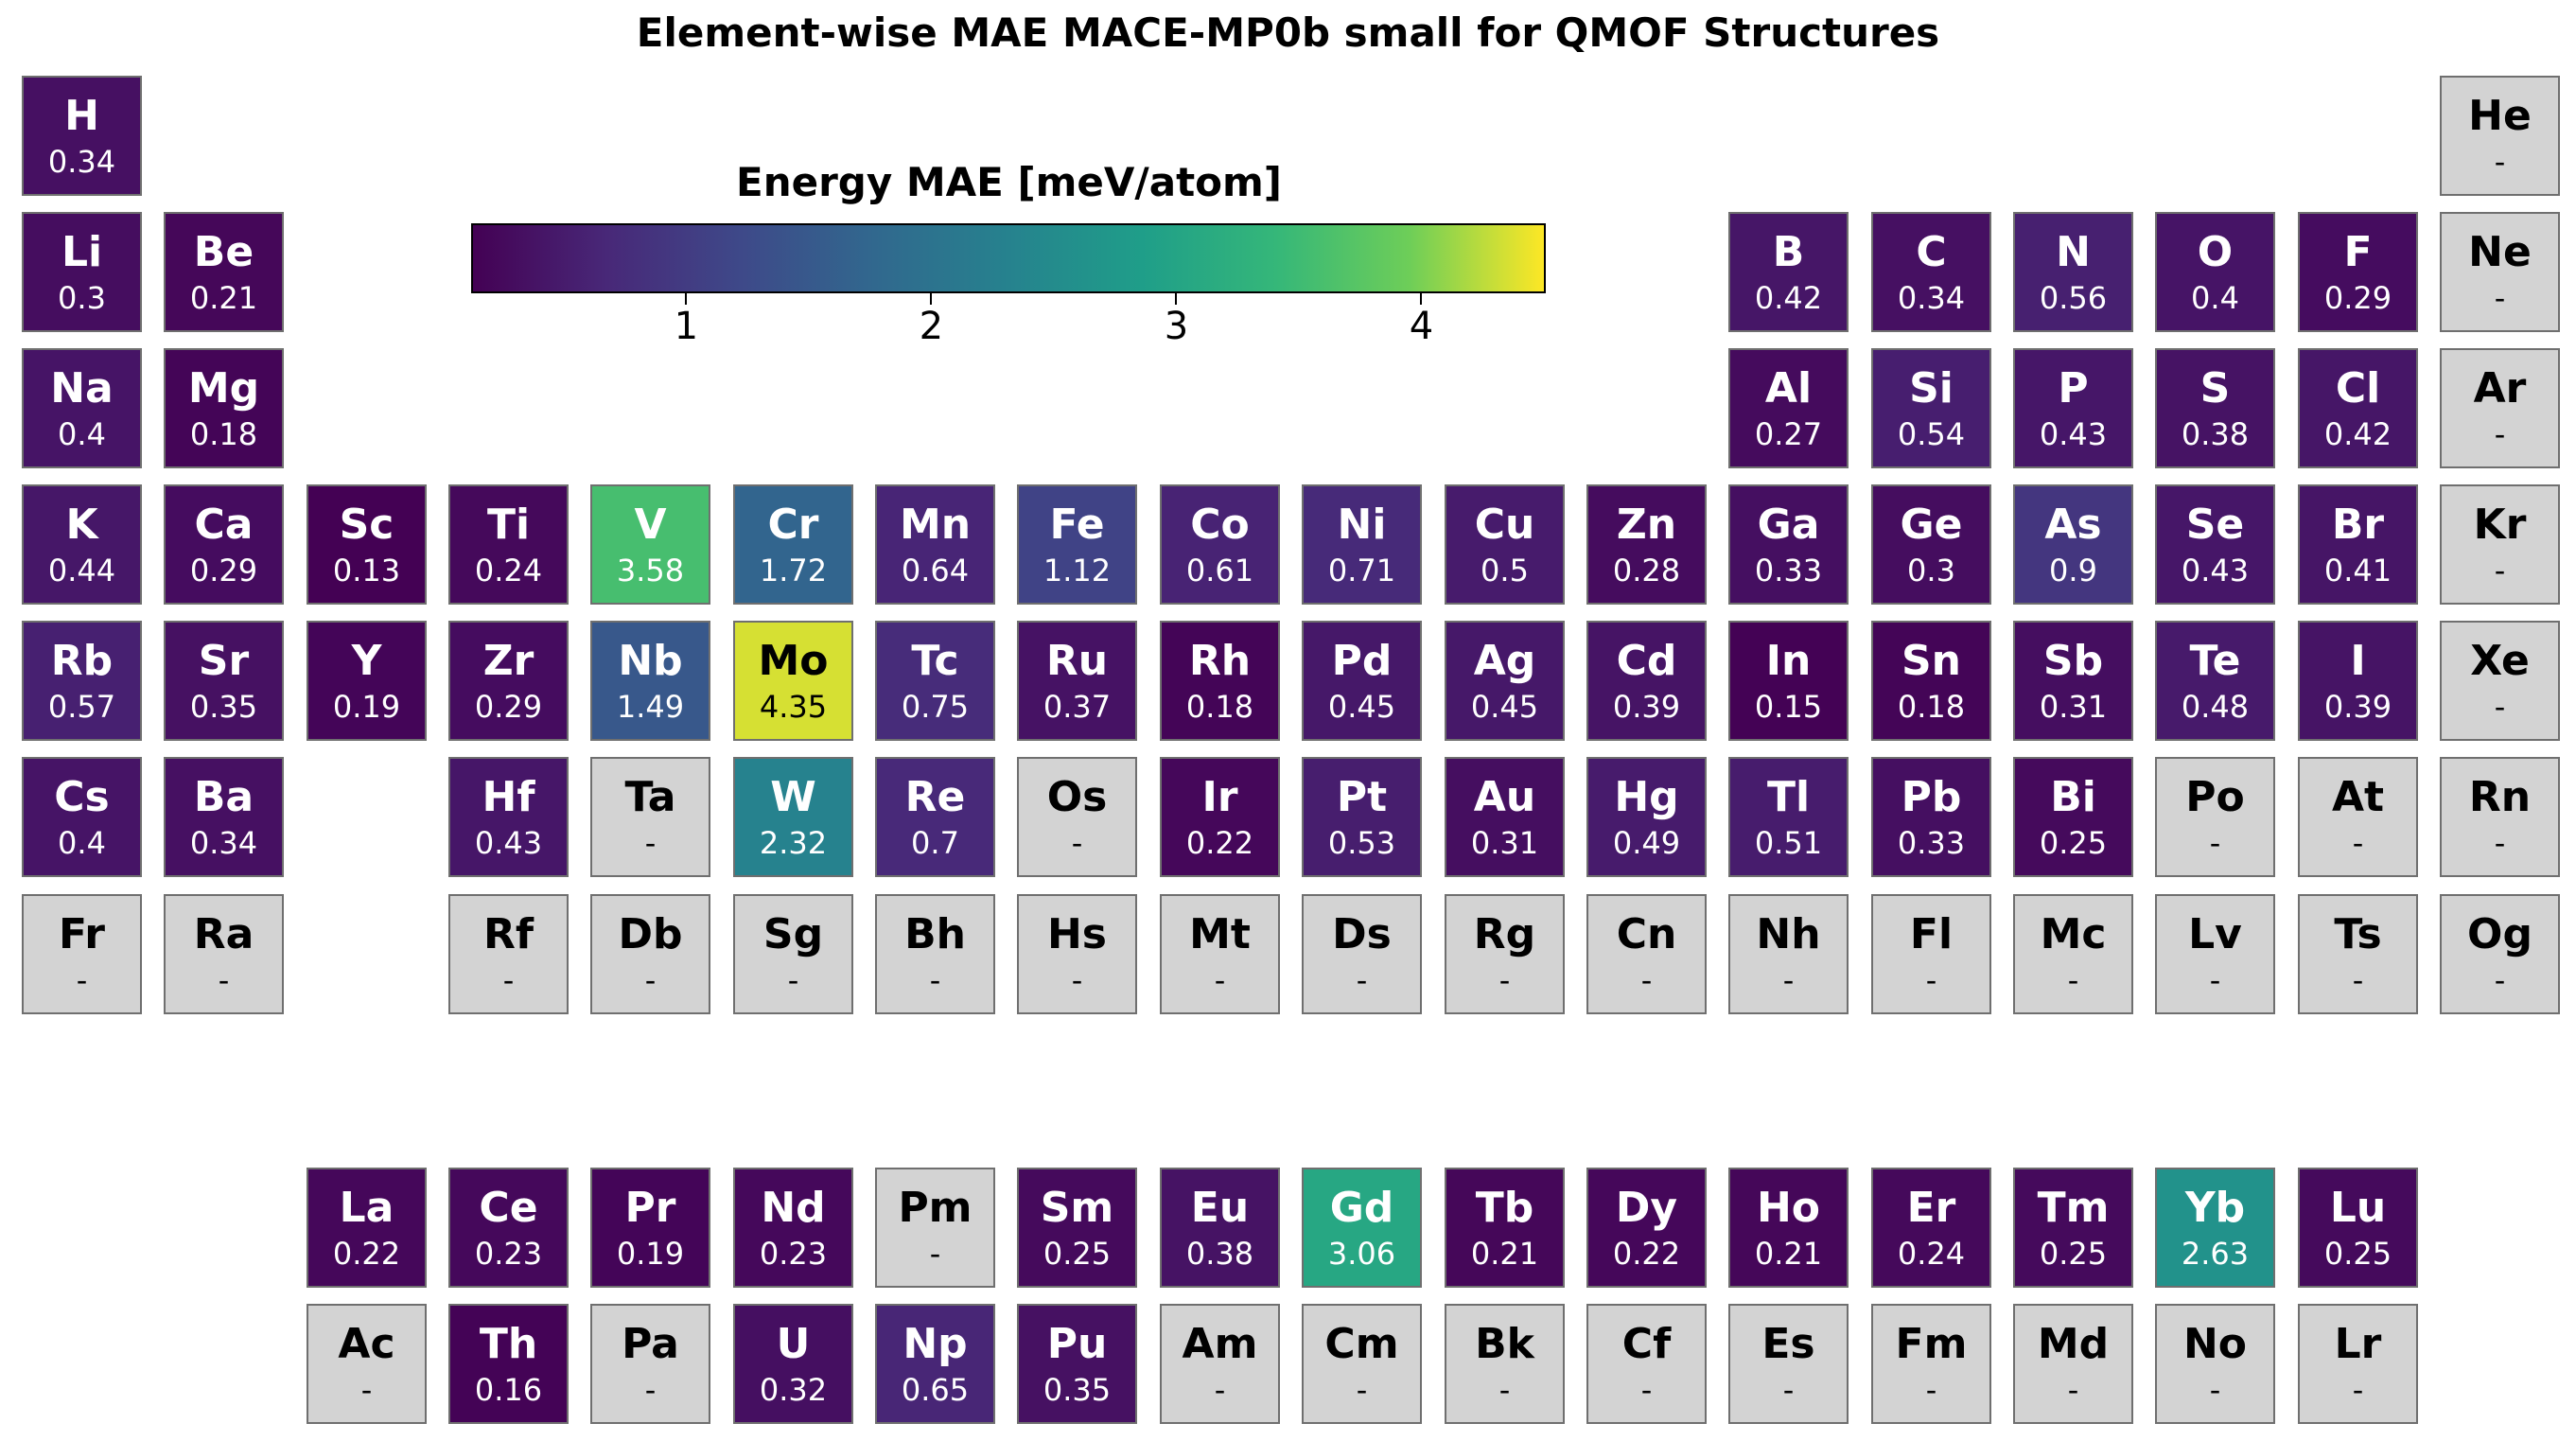  What do you see at coordinates (2358, 1343) in the screenshot?
I see `element-symbol: Lr` at bounding box center [2358, 1343].